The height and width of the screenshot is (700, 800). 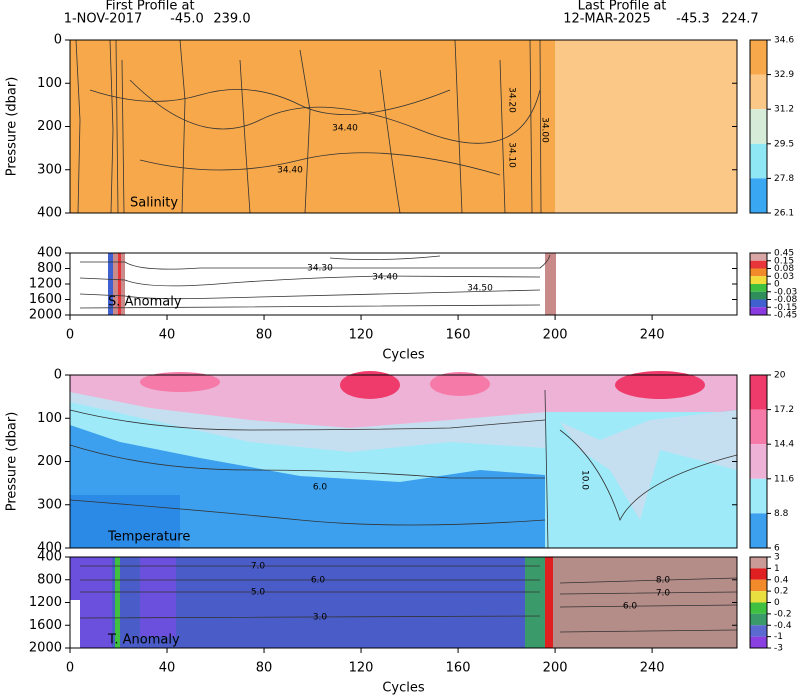 I want to click on colorbar-label: 20, so click(x=780, y=376).